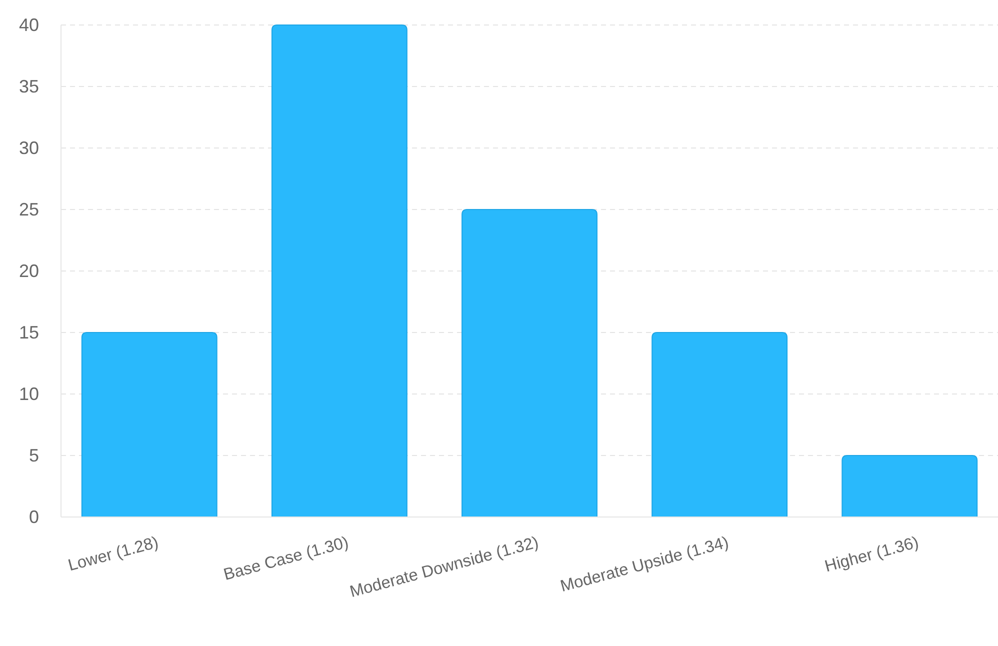  Describe the element at coordinates (444, 567) in the screenshot. I see `x-tick-label: Moderate Downside (1.32)` at that location.